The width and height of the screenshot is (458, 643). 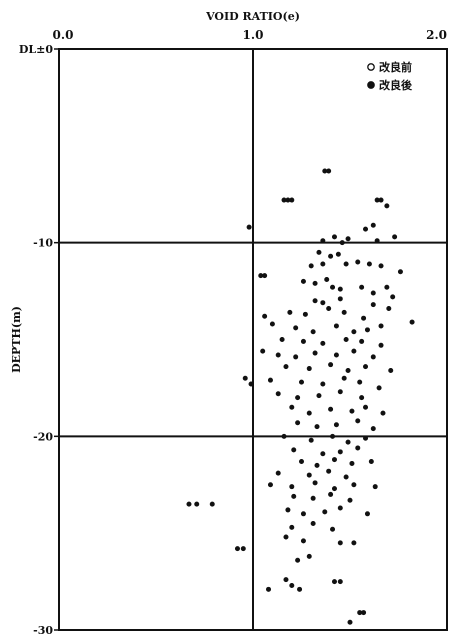 What do you see at coordinates (43, 243) in the screenshot?
I see `y-tick-label: -10` at bounding box center [43, 243].